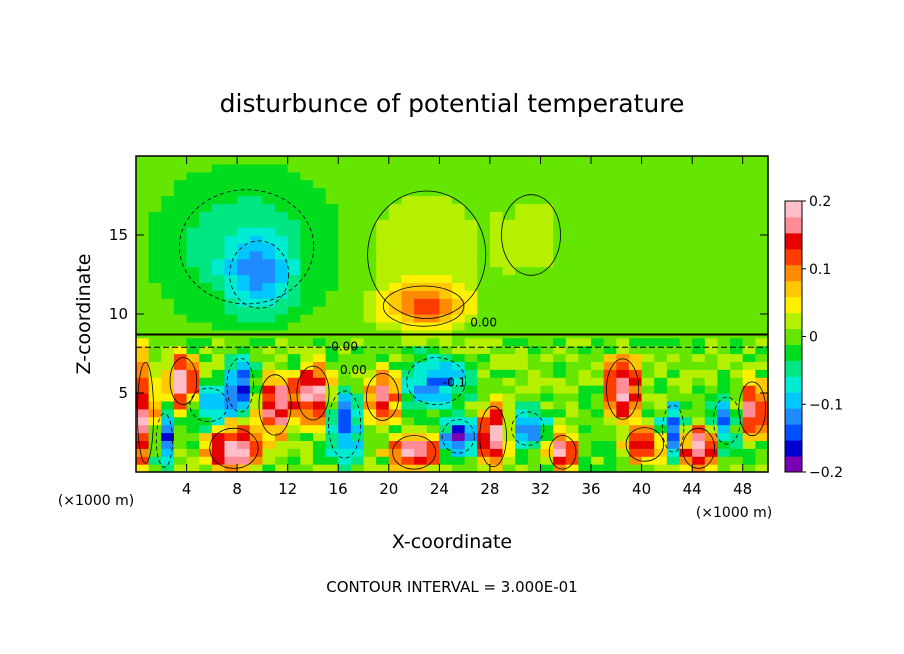  Describe the element at coordinates (123, 393) in the screenshot. I see `y-tick-label: 5` at that location.